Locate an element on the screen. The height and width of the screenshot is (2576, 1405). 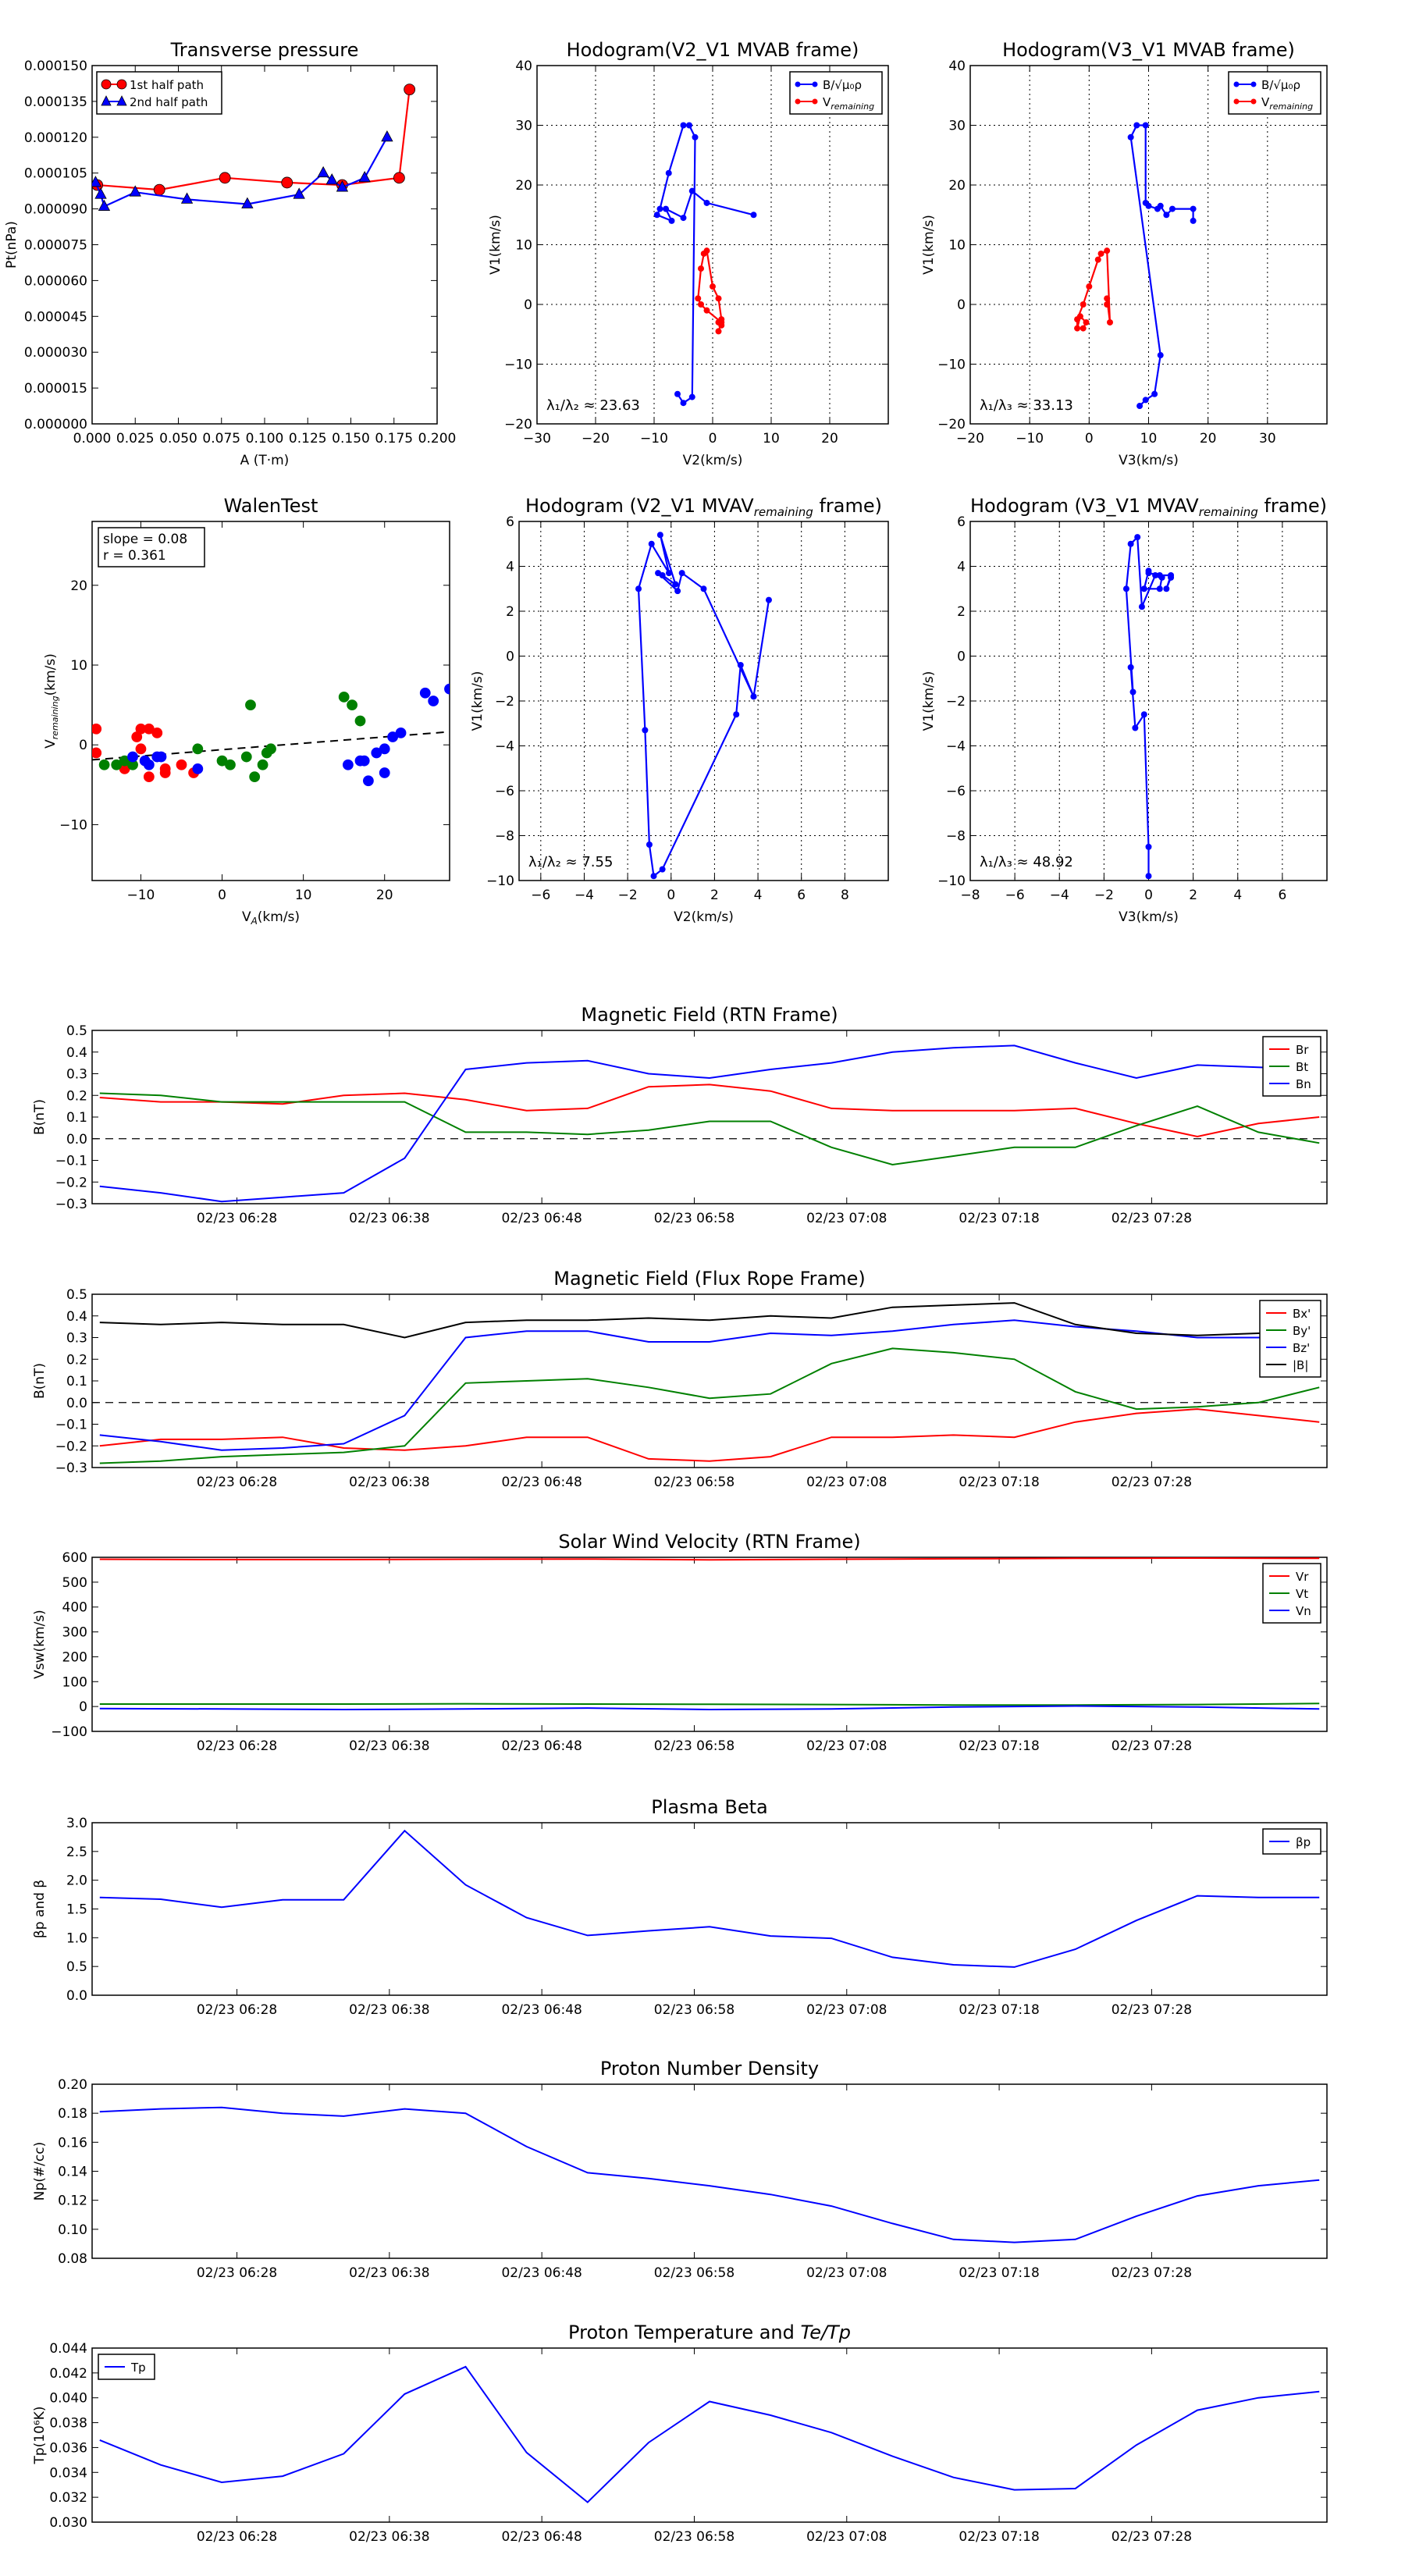
x-tick-label: 20 is located at coordinates (1209, 439).